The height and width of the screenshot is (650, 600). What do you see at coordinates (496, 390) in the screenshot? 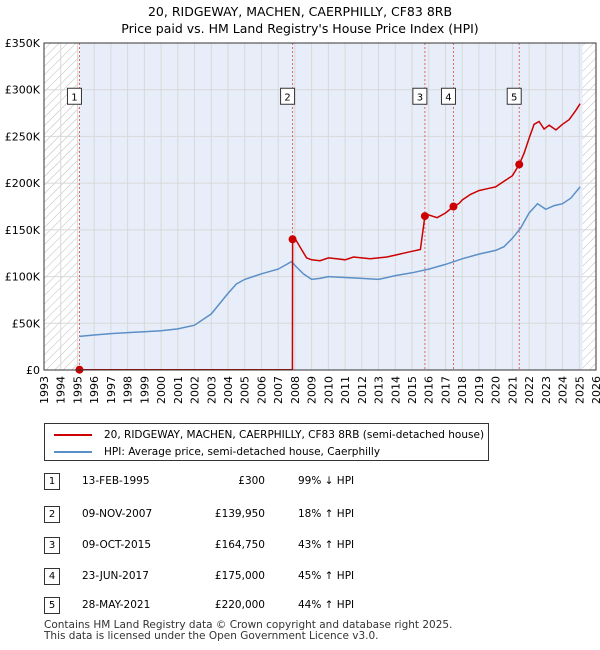
I see `x-tick-label: 2020` at bounding box center [496, 390].